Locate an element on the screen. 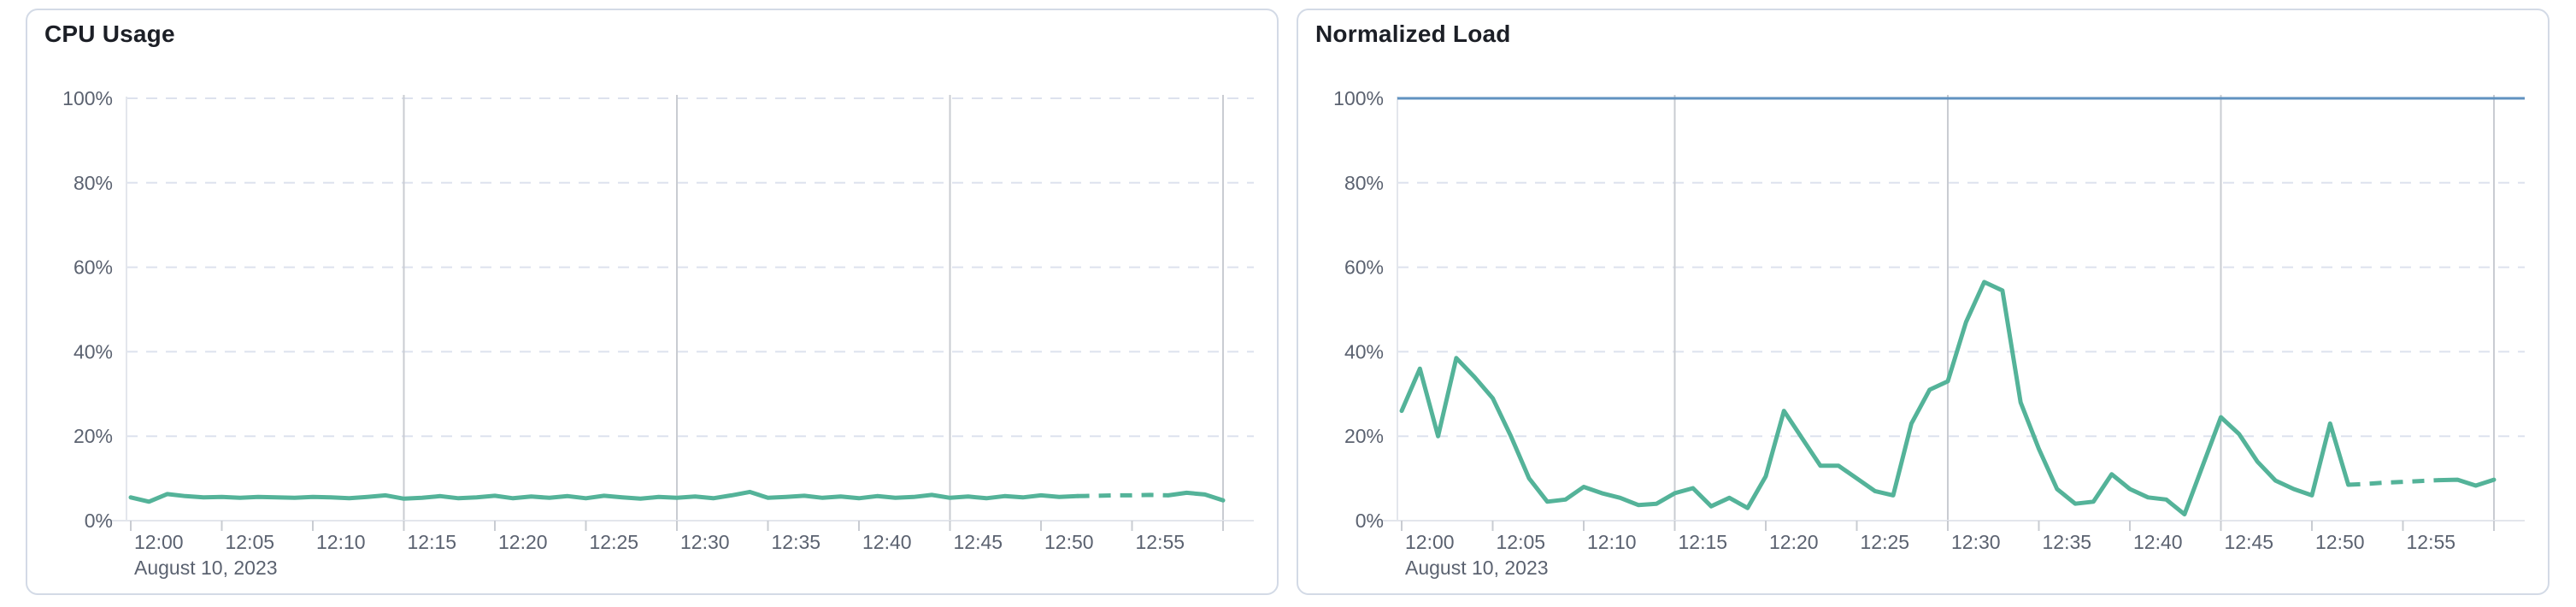  panel-title-normalized-load: Normalized Load is located at coordinates (1413, 34).